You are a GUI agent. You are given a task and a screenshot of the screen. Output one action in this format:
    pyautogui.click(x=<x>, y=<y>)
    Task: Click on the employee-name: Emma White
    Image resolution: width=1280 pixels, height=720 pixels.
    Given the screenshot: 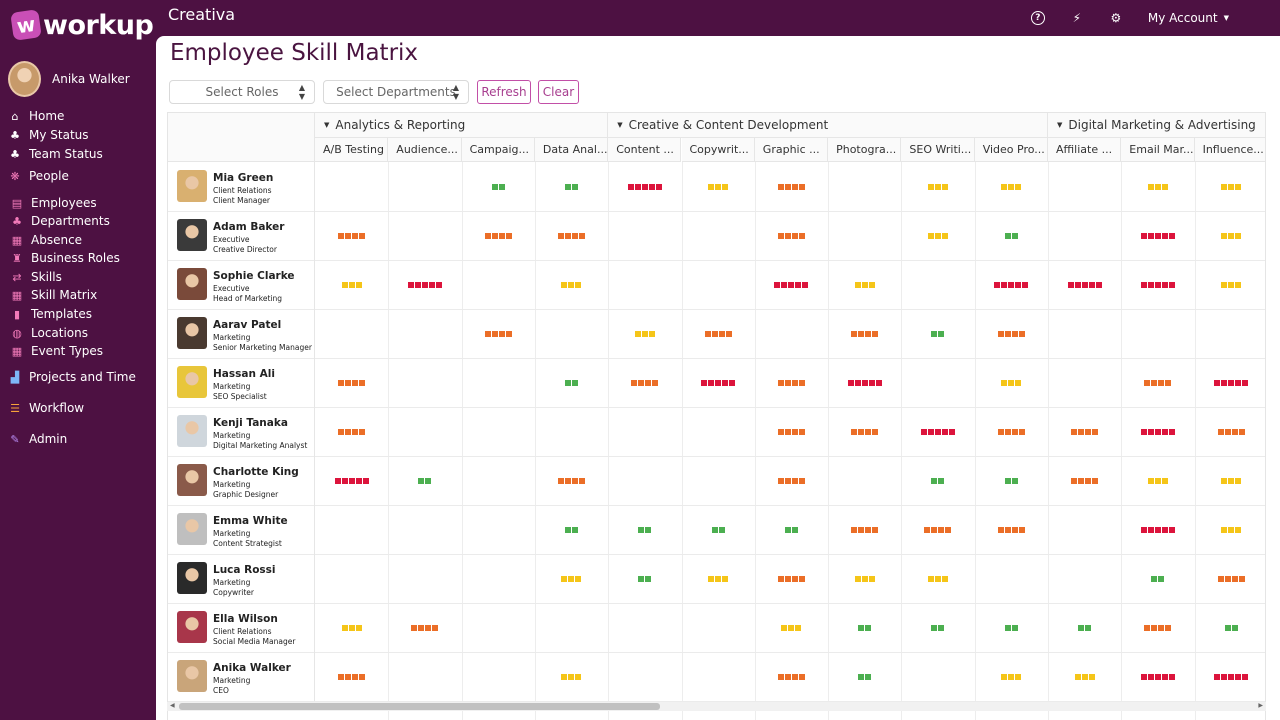 What is the action you would take?
    pyautogui.click(x=250, y=521)
    